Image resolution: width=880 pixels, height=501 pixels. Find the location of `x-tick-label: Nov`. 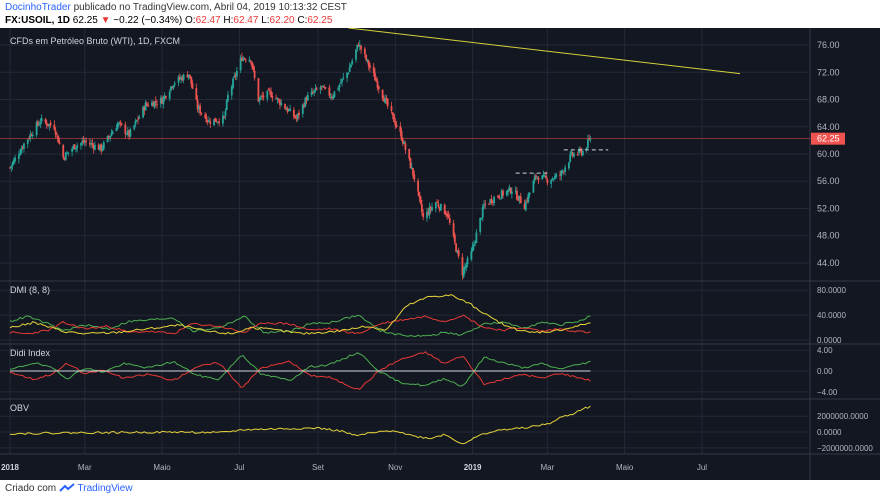

x-tick-label: Nov is located at coordinates (395, 467).